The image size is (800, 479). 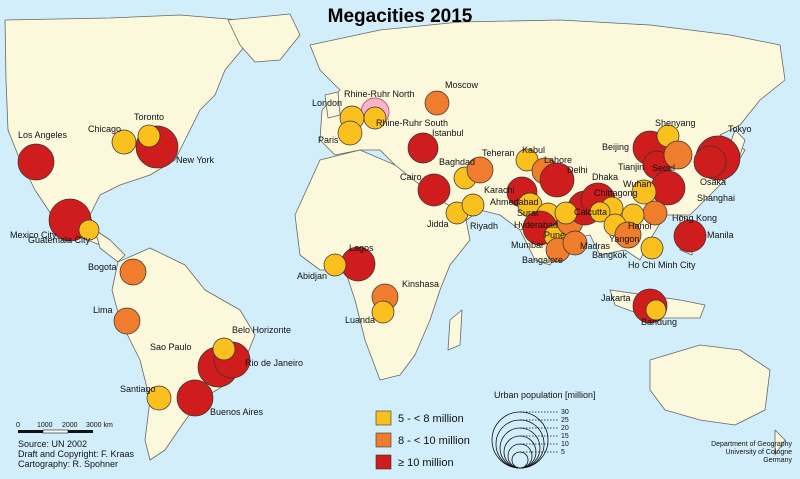 I want to click on land-madagascar, so click(x=455, y=330).